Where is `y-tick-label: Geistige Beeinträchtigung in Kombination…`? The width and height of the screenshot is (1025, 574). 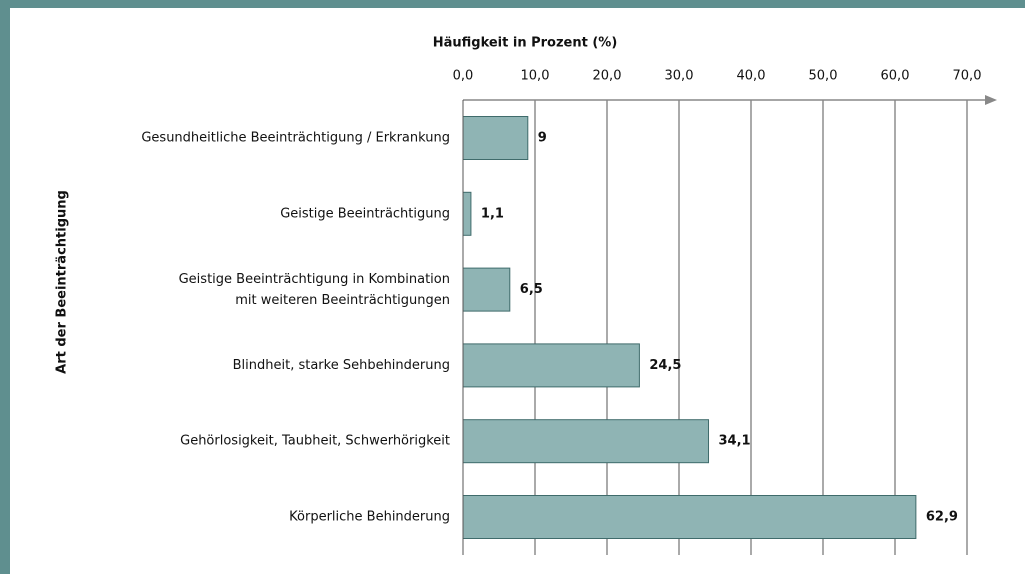 y-tick-label: Geistige Beeinträchtigung in Kombination… is located at coordinates (314, 290).